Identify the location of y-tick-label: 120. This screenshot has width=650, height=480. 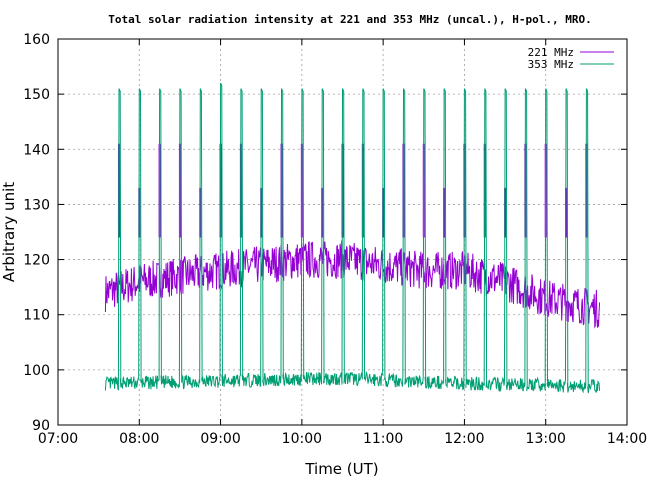
(36, 261).